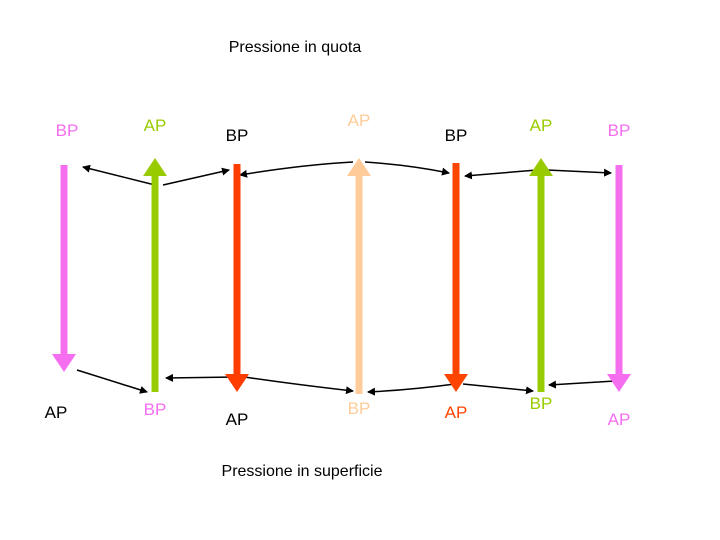 This screenshot has width=720, height=540. I want to click on column-6-arrow-head, so click(541, 167).